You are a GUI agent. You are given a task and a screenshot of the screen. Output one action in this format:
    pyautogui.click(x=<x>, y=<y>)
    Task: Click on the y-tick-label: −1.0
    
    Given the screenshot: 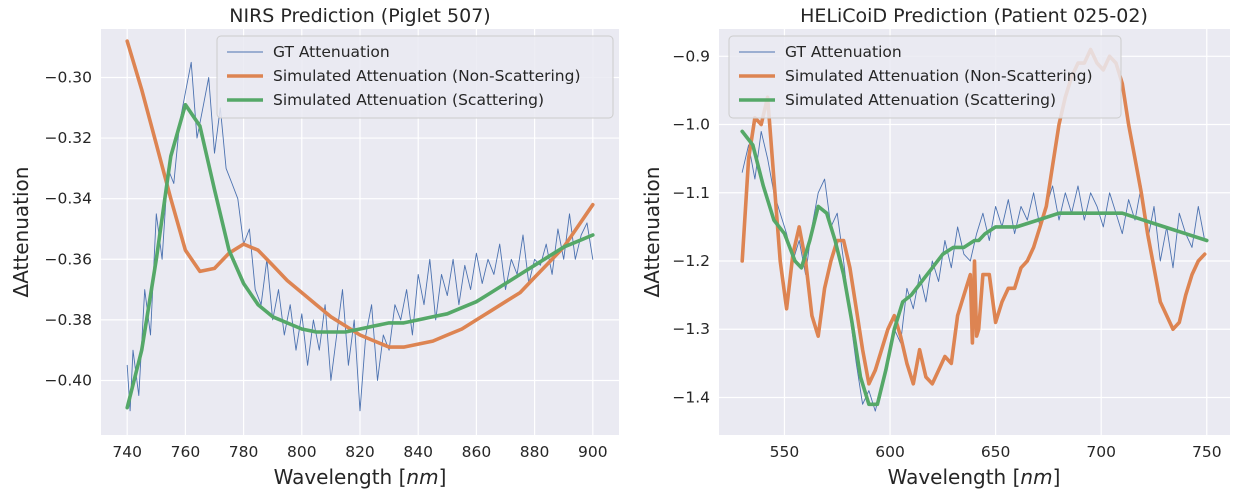 What is the action you would take?
    pyautogui.click(x=691, y=125)
    